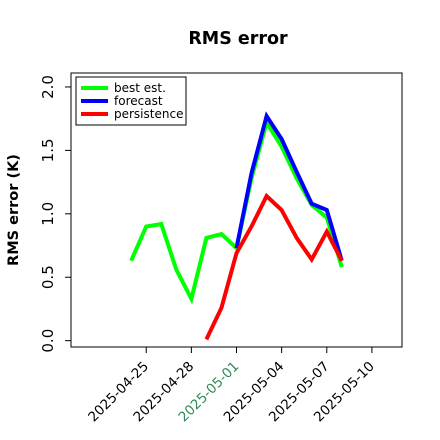  What do you see at coordinates (48, 277) in the screenshot?
I see `y-tick-label: 0.5` at bounding box center [48, 277].